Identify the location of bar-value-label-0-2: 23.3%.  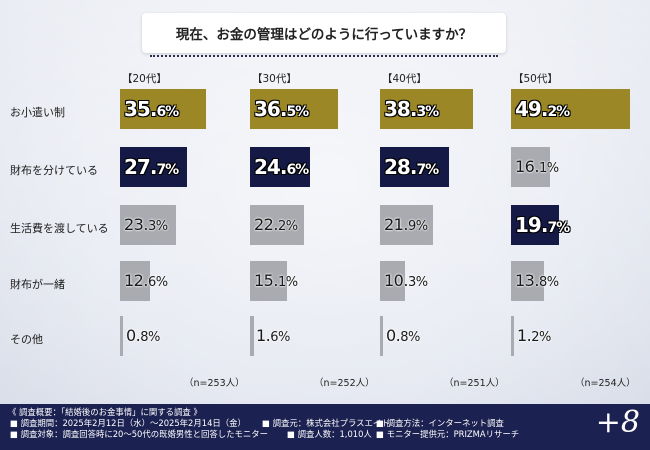
(146, 224).